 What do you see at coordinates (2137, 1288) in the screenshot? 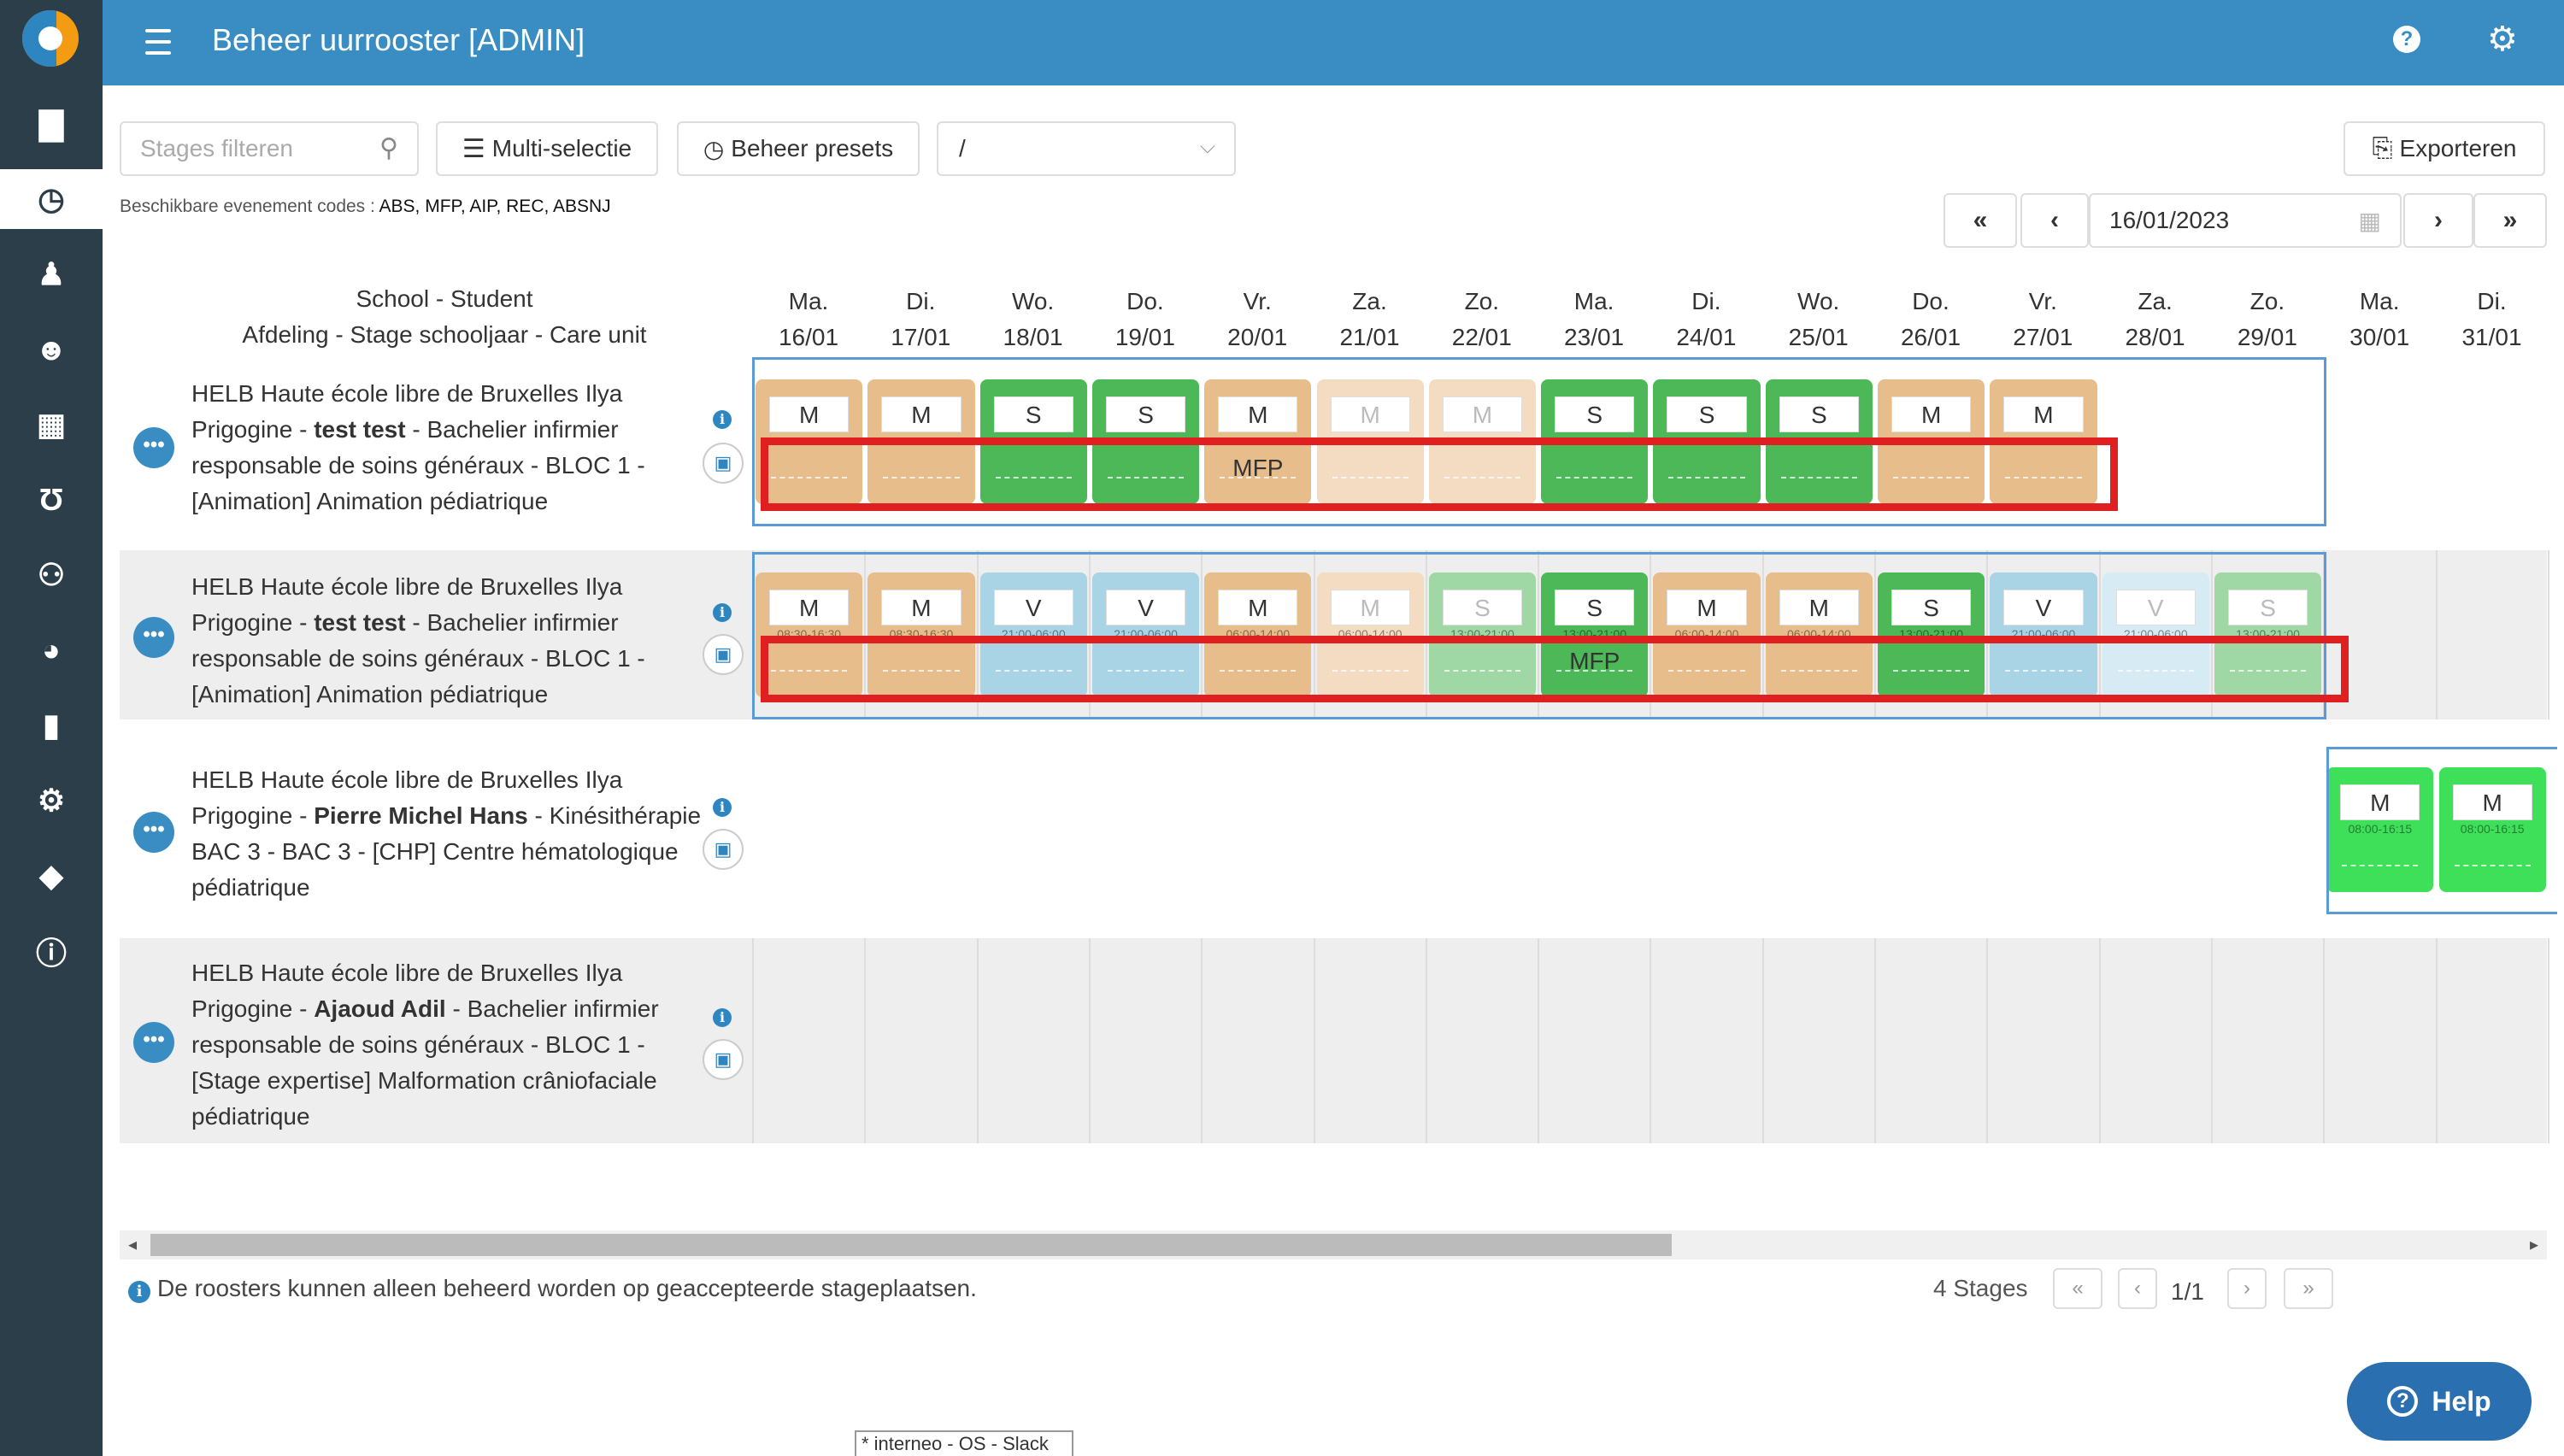
I see `prev-page-button: ‹` at bounding box center [2137, 1288].